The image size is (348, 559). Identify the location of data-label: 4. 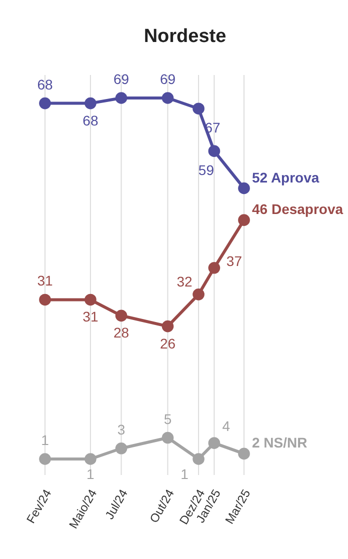
(226, 426).